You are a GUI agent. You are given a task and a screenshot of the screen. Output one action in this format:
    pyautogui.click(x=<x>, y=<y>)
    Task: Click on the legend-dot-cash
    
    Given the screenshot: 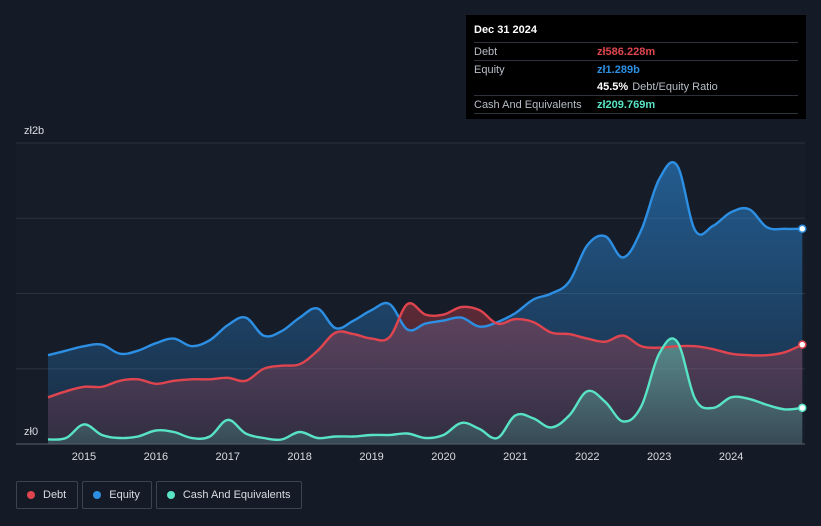 What is the action you would take?
    pyautogui.click(x=170, y=495)
    